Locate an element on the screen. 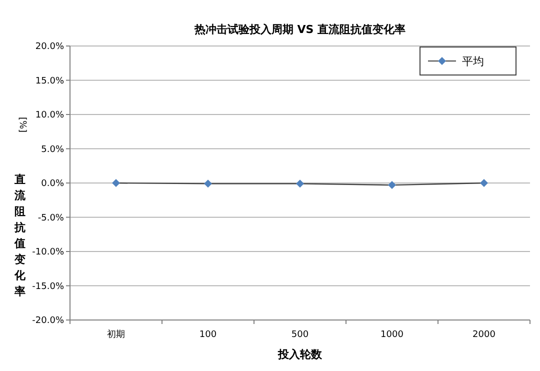 This screenshot has height=371, width=540. x-tick-label: 2000 is located at coordinates (484, 335).